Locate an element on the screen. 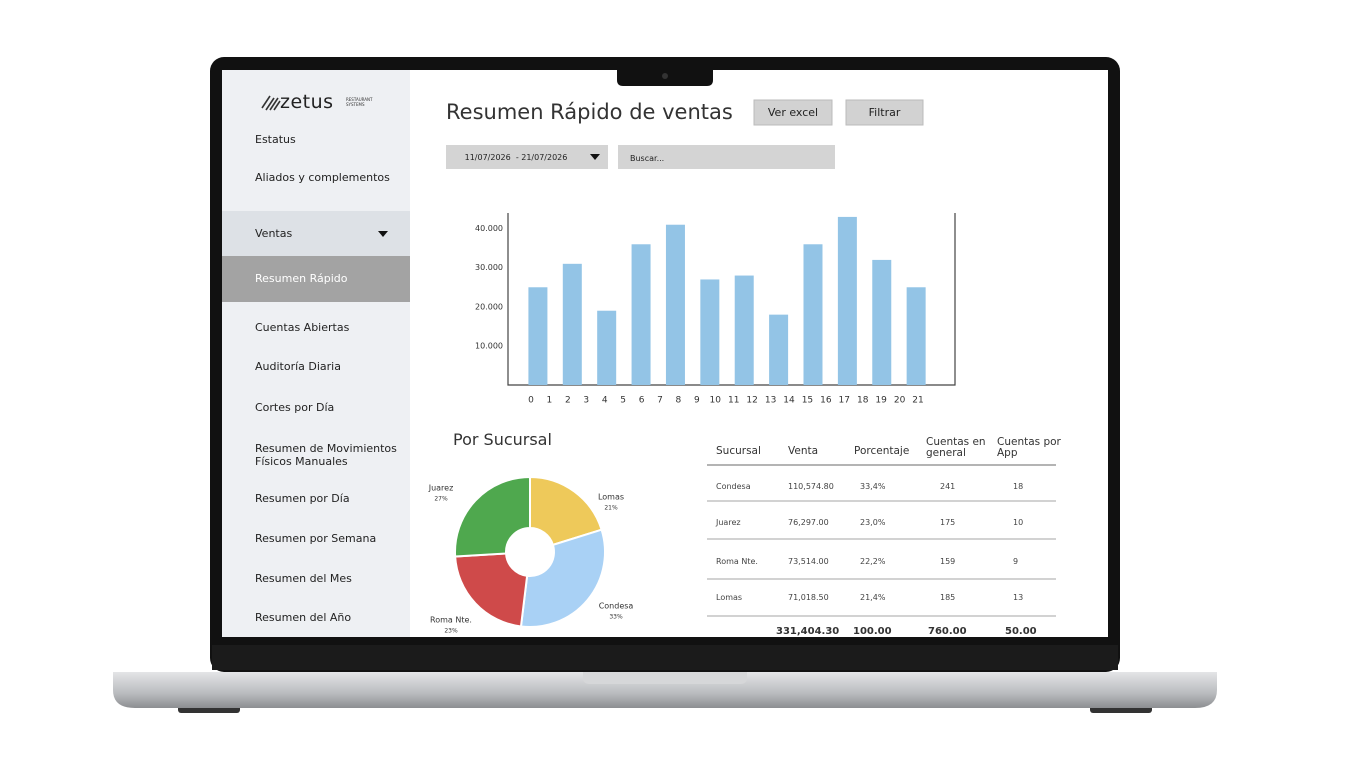  table-cell: 18 is located at coordinates (1018, 486).